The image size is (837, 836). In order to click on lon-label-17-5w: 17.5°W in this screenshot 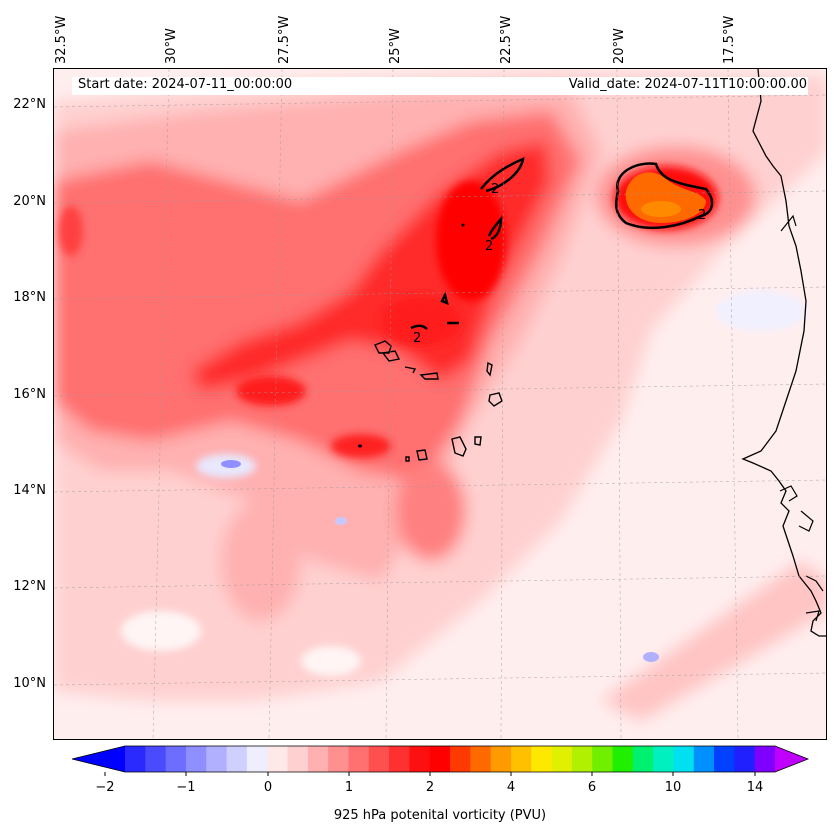, I will do `click(729, 39)`.